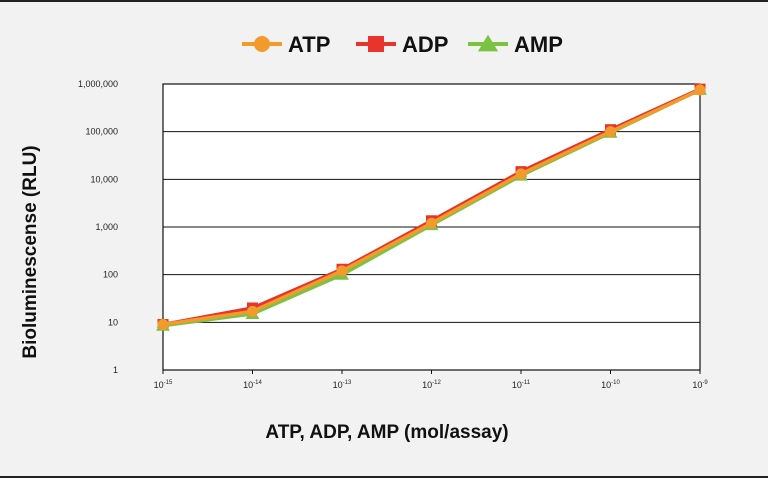 The image size is (768, 480). I want to click on x-axis-ticks: 10-15 10-14 10-13 10-12 10-11 10-10 10-9, so click(431, 380).